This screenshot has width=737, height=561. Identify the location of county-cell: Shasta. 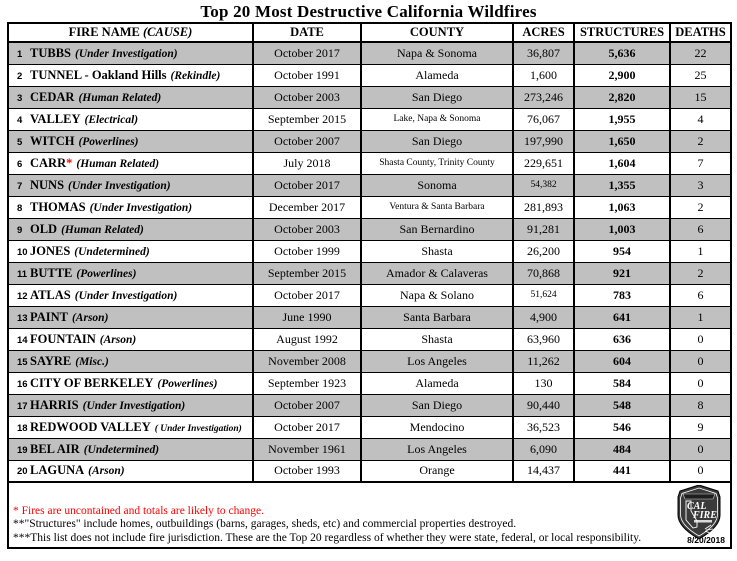
(437, 251).